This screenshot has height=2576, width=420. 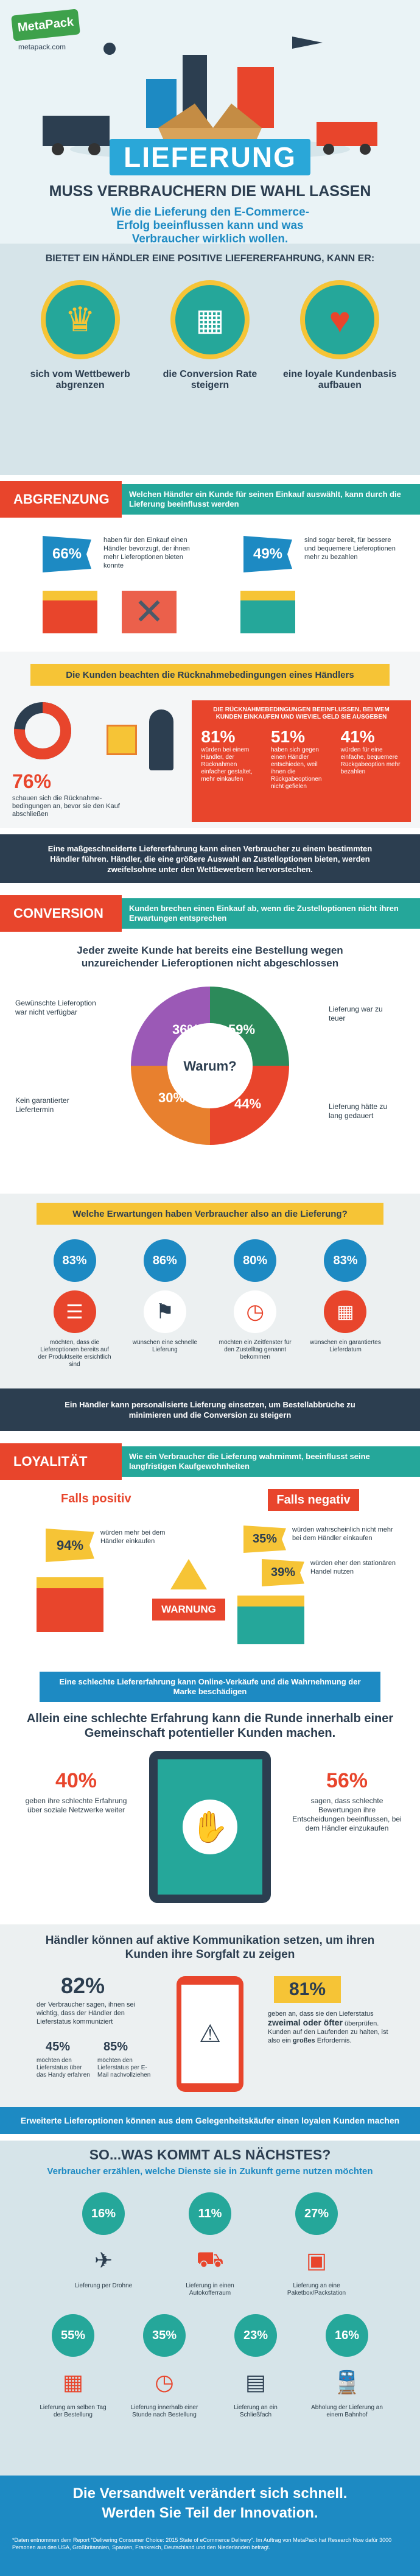 What do you see at coordinates (210, 2034) in the screenshot?
I see `phone-screen: ⚠` at bounding box center [210, 2034].